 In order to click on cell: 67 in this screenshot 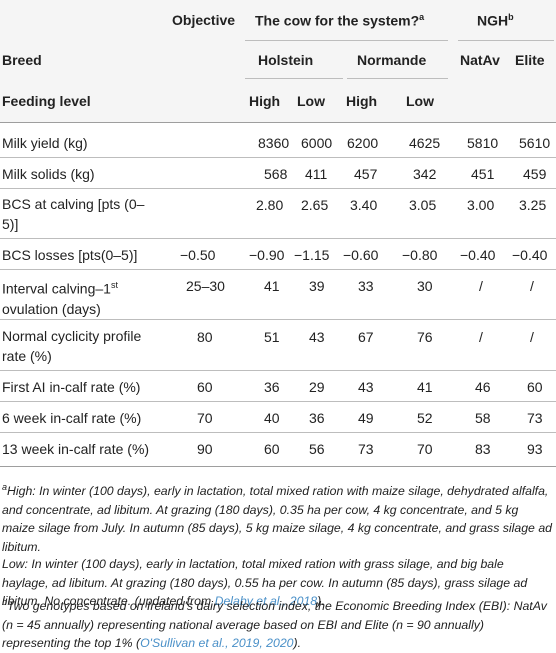, I will do `click(366, 337)`.